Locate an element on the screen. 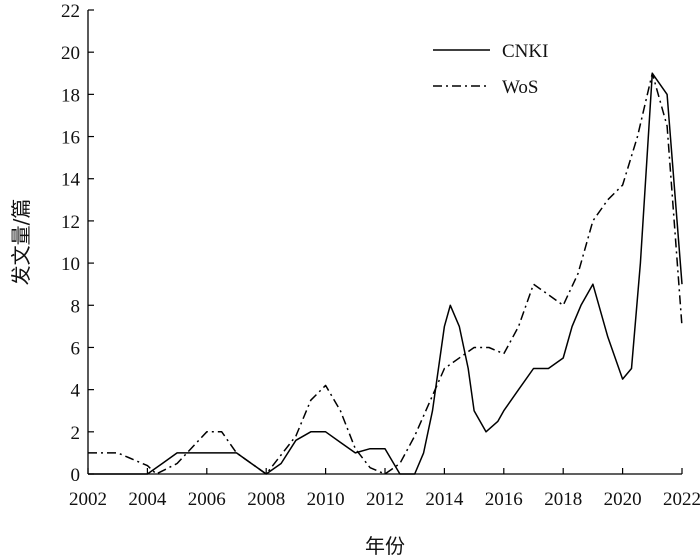 The image size is (700, 560). legend: CNKI WoS is located at coordinates (490, 69).